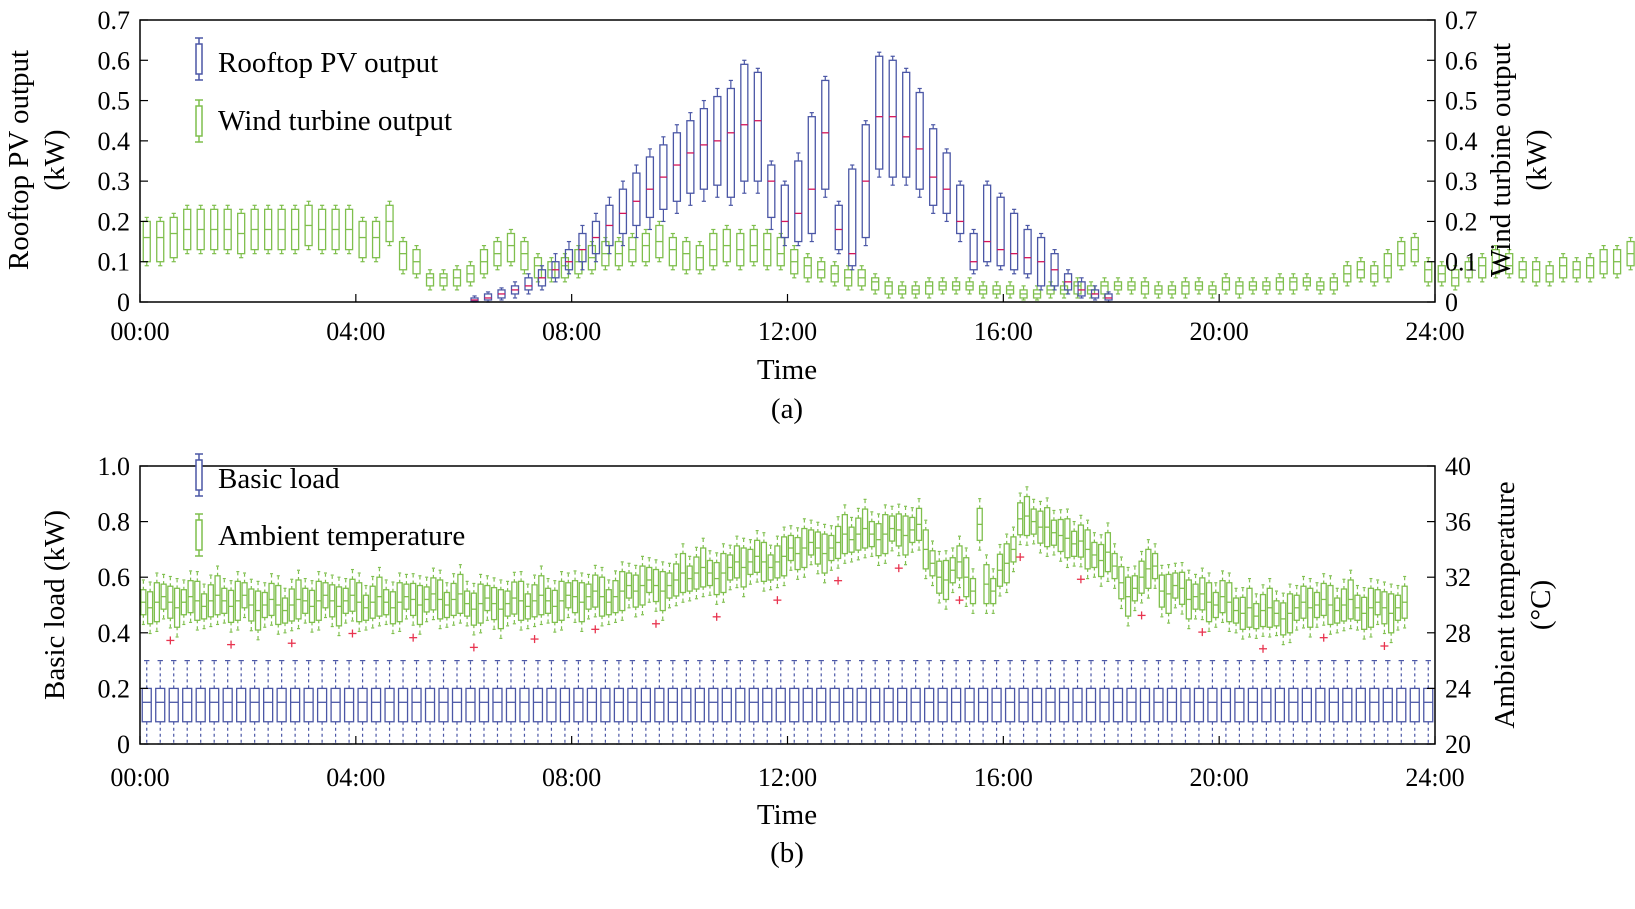 This screenshot has width=1635, height=909. I want to click on legend-swatch-load, so click(199, 475).